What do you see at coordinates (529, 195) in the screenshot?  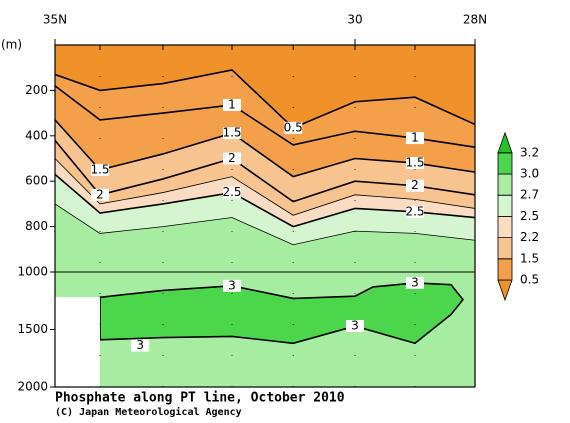 I see `colorbar-label: 2.7` at bounding box center [529, 195].